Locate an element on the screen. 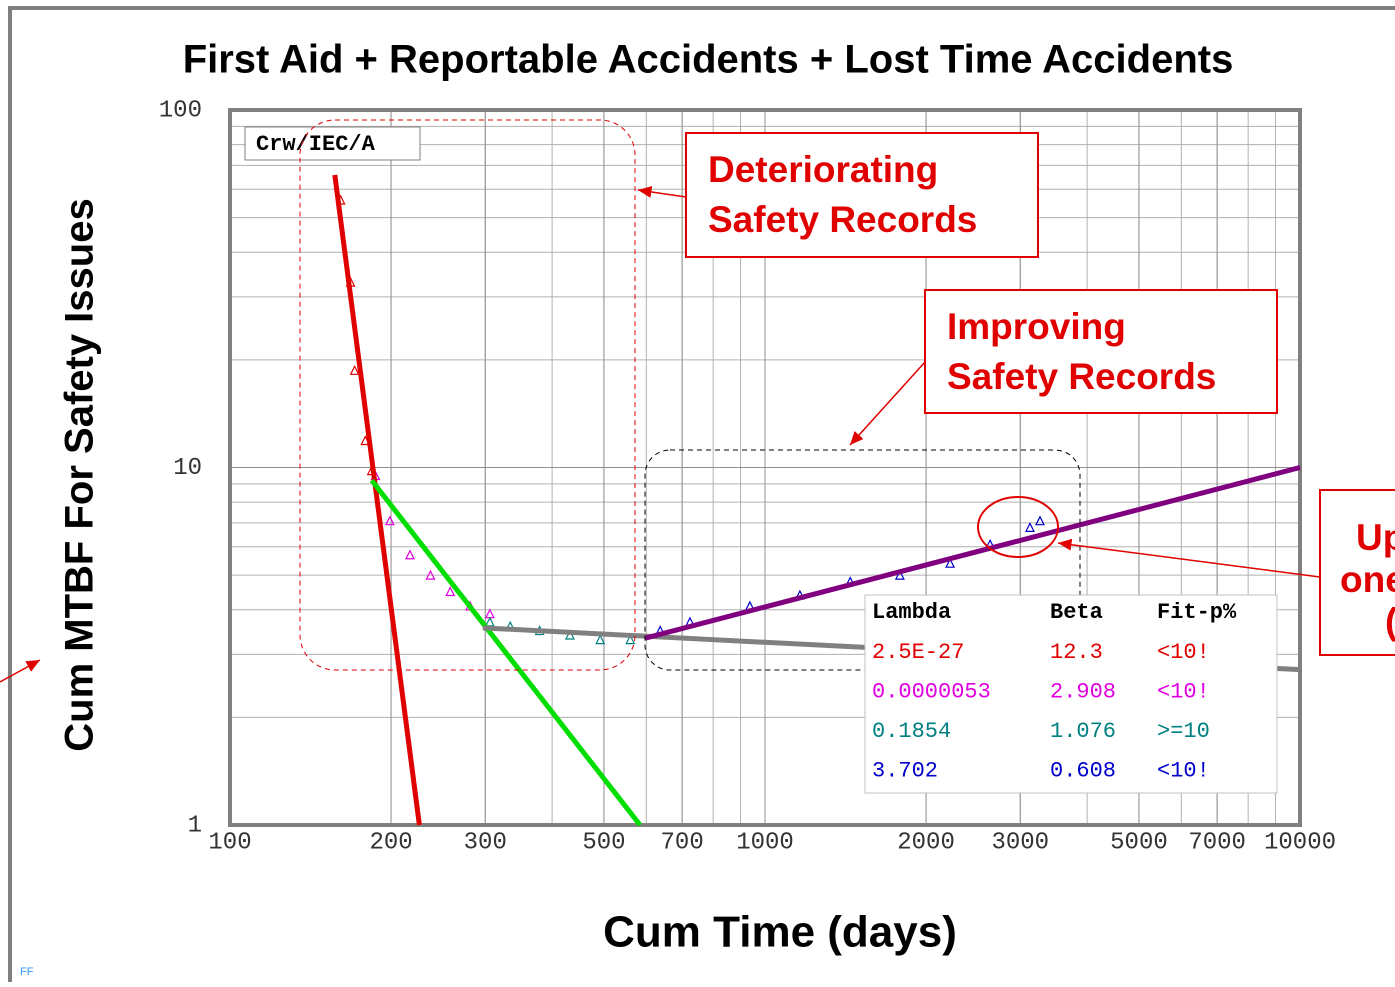 The image size is (1395, 987). y-axis-label: Cum MTBF For Safety Issues is located at coordinates (80, 474).